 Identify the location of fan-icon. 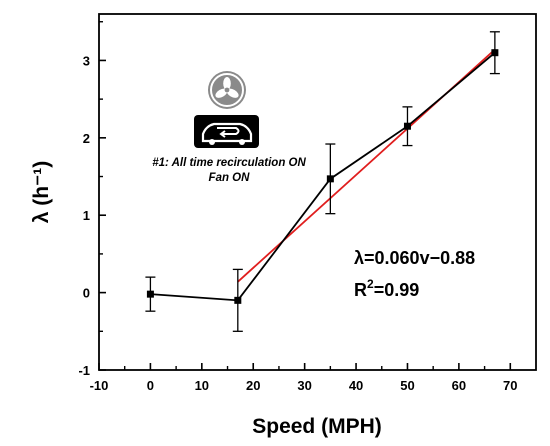
(227, 90).